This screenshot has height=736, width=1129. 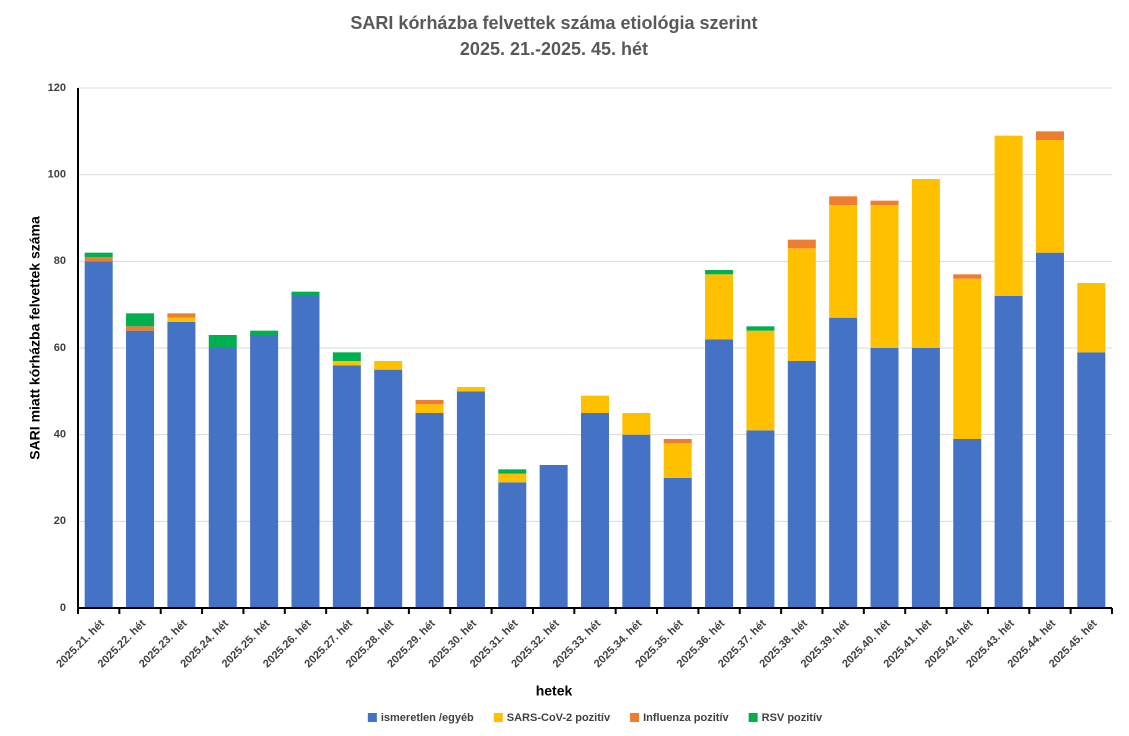 I want to click on y-tick-label: 40, so click(x=60, y=435).